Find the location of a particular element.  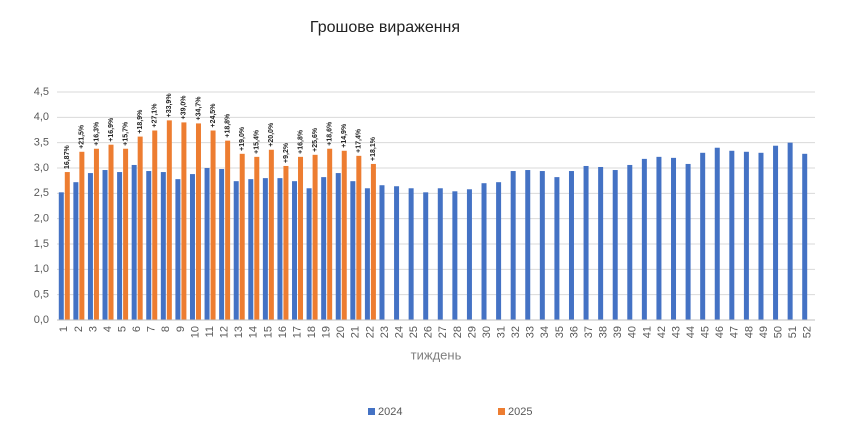

x-tick-label: 2 is located at coordinates (79, 329).